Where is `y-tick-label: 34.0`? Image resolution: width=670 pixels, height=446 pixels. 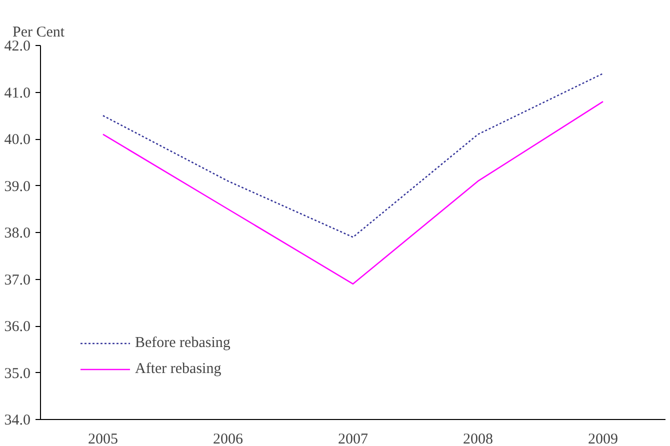 y-tick-label: 34.0 is located at coordinates (17, 420).